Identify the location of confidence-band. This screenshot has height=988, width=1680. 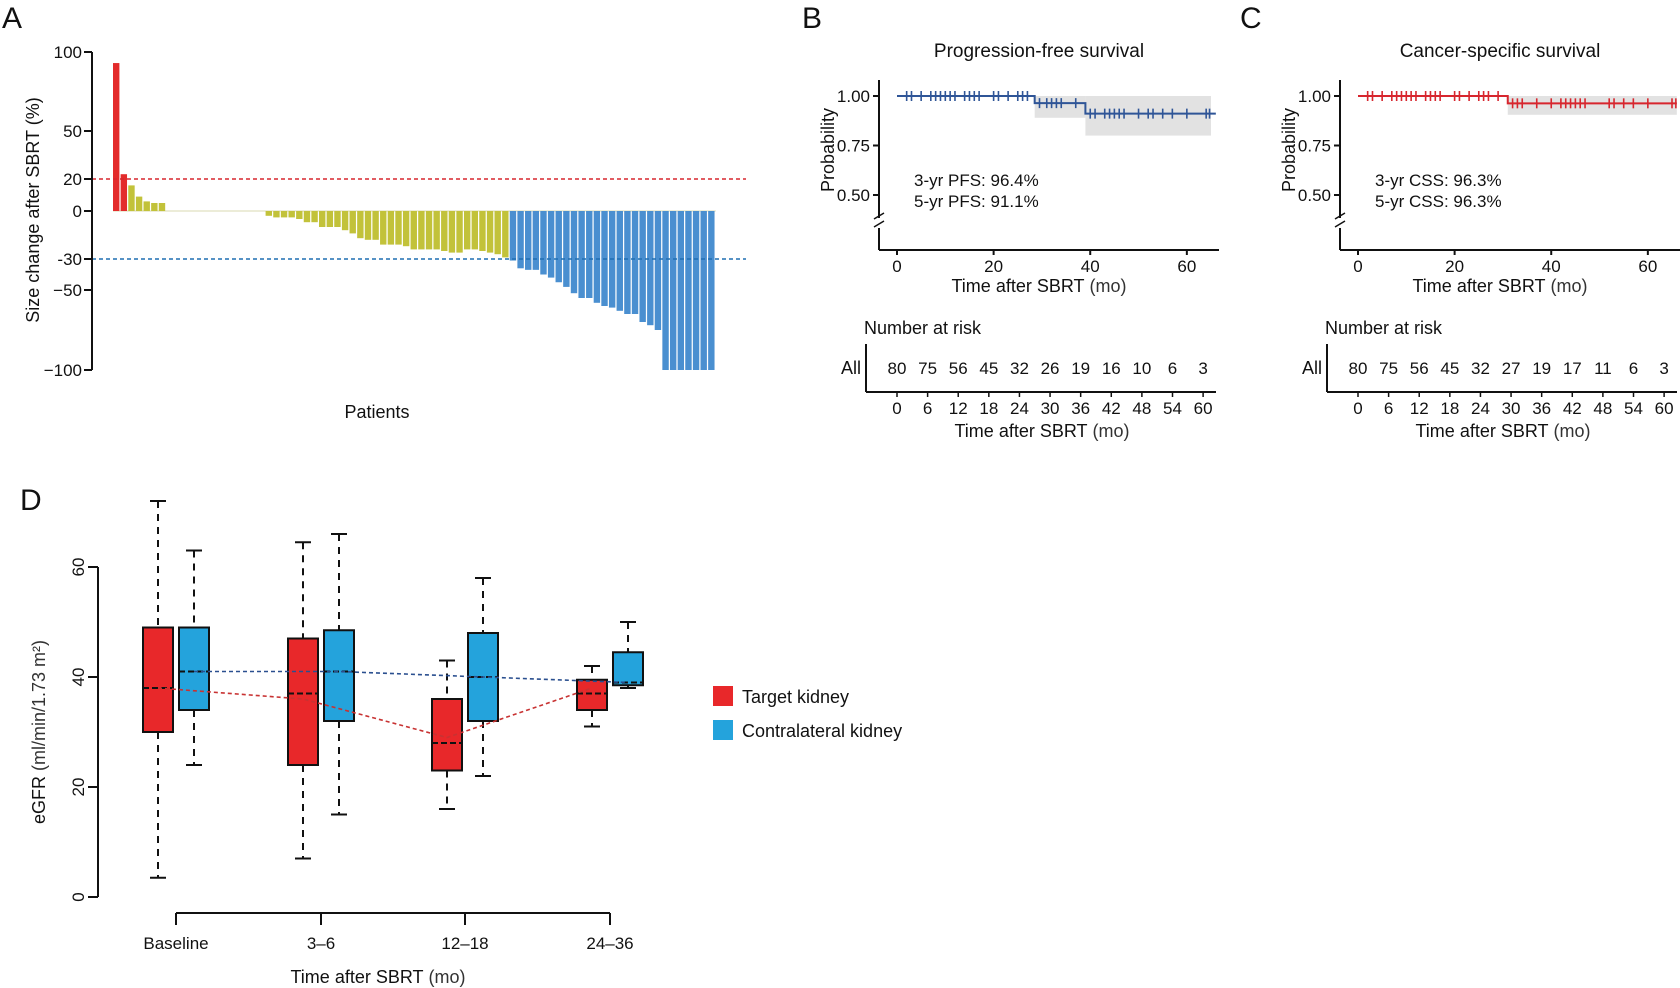
(1592, 105).